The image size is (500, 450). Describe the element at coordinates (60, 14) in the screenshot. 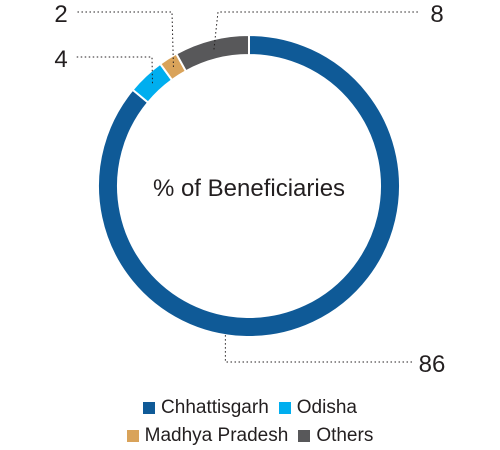

I see `value-label-madhya-pradesh: 2` at that location.